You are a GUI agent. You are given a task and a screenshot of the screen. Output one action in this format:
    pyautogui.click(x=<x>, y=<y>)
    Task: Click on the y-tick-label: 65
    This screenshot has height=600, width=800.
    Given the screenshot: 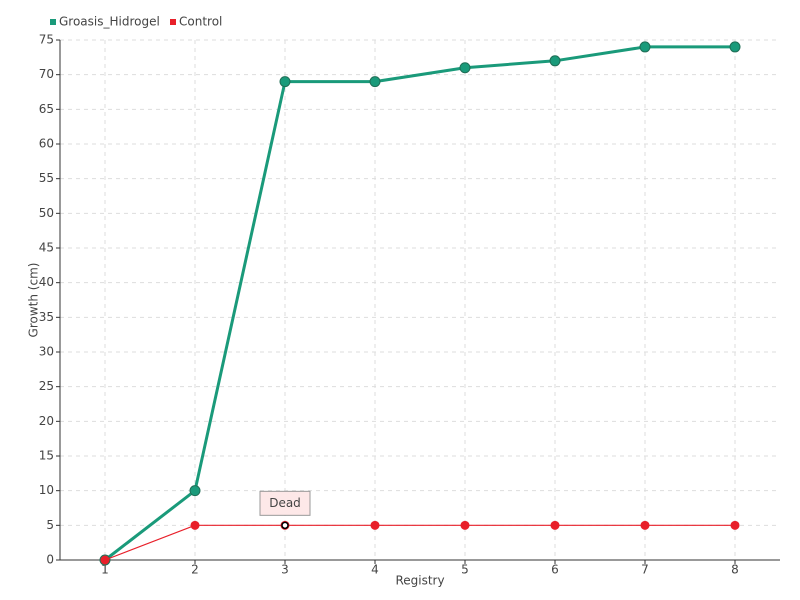 What is the action you would take?
    pyautogui.click(x=46, y=109)
    